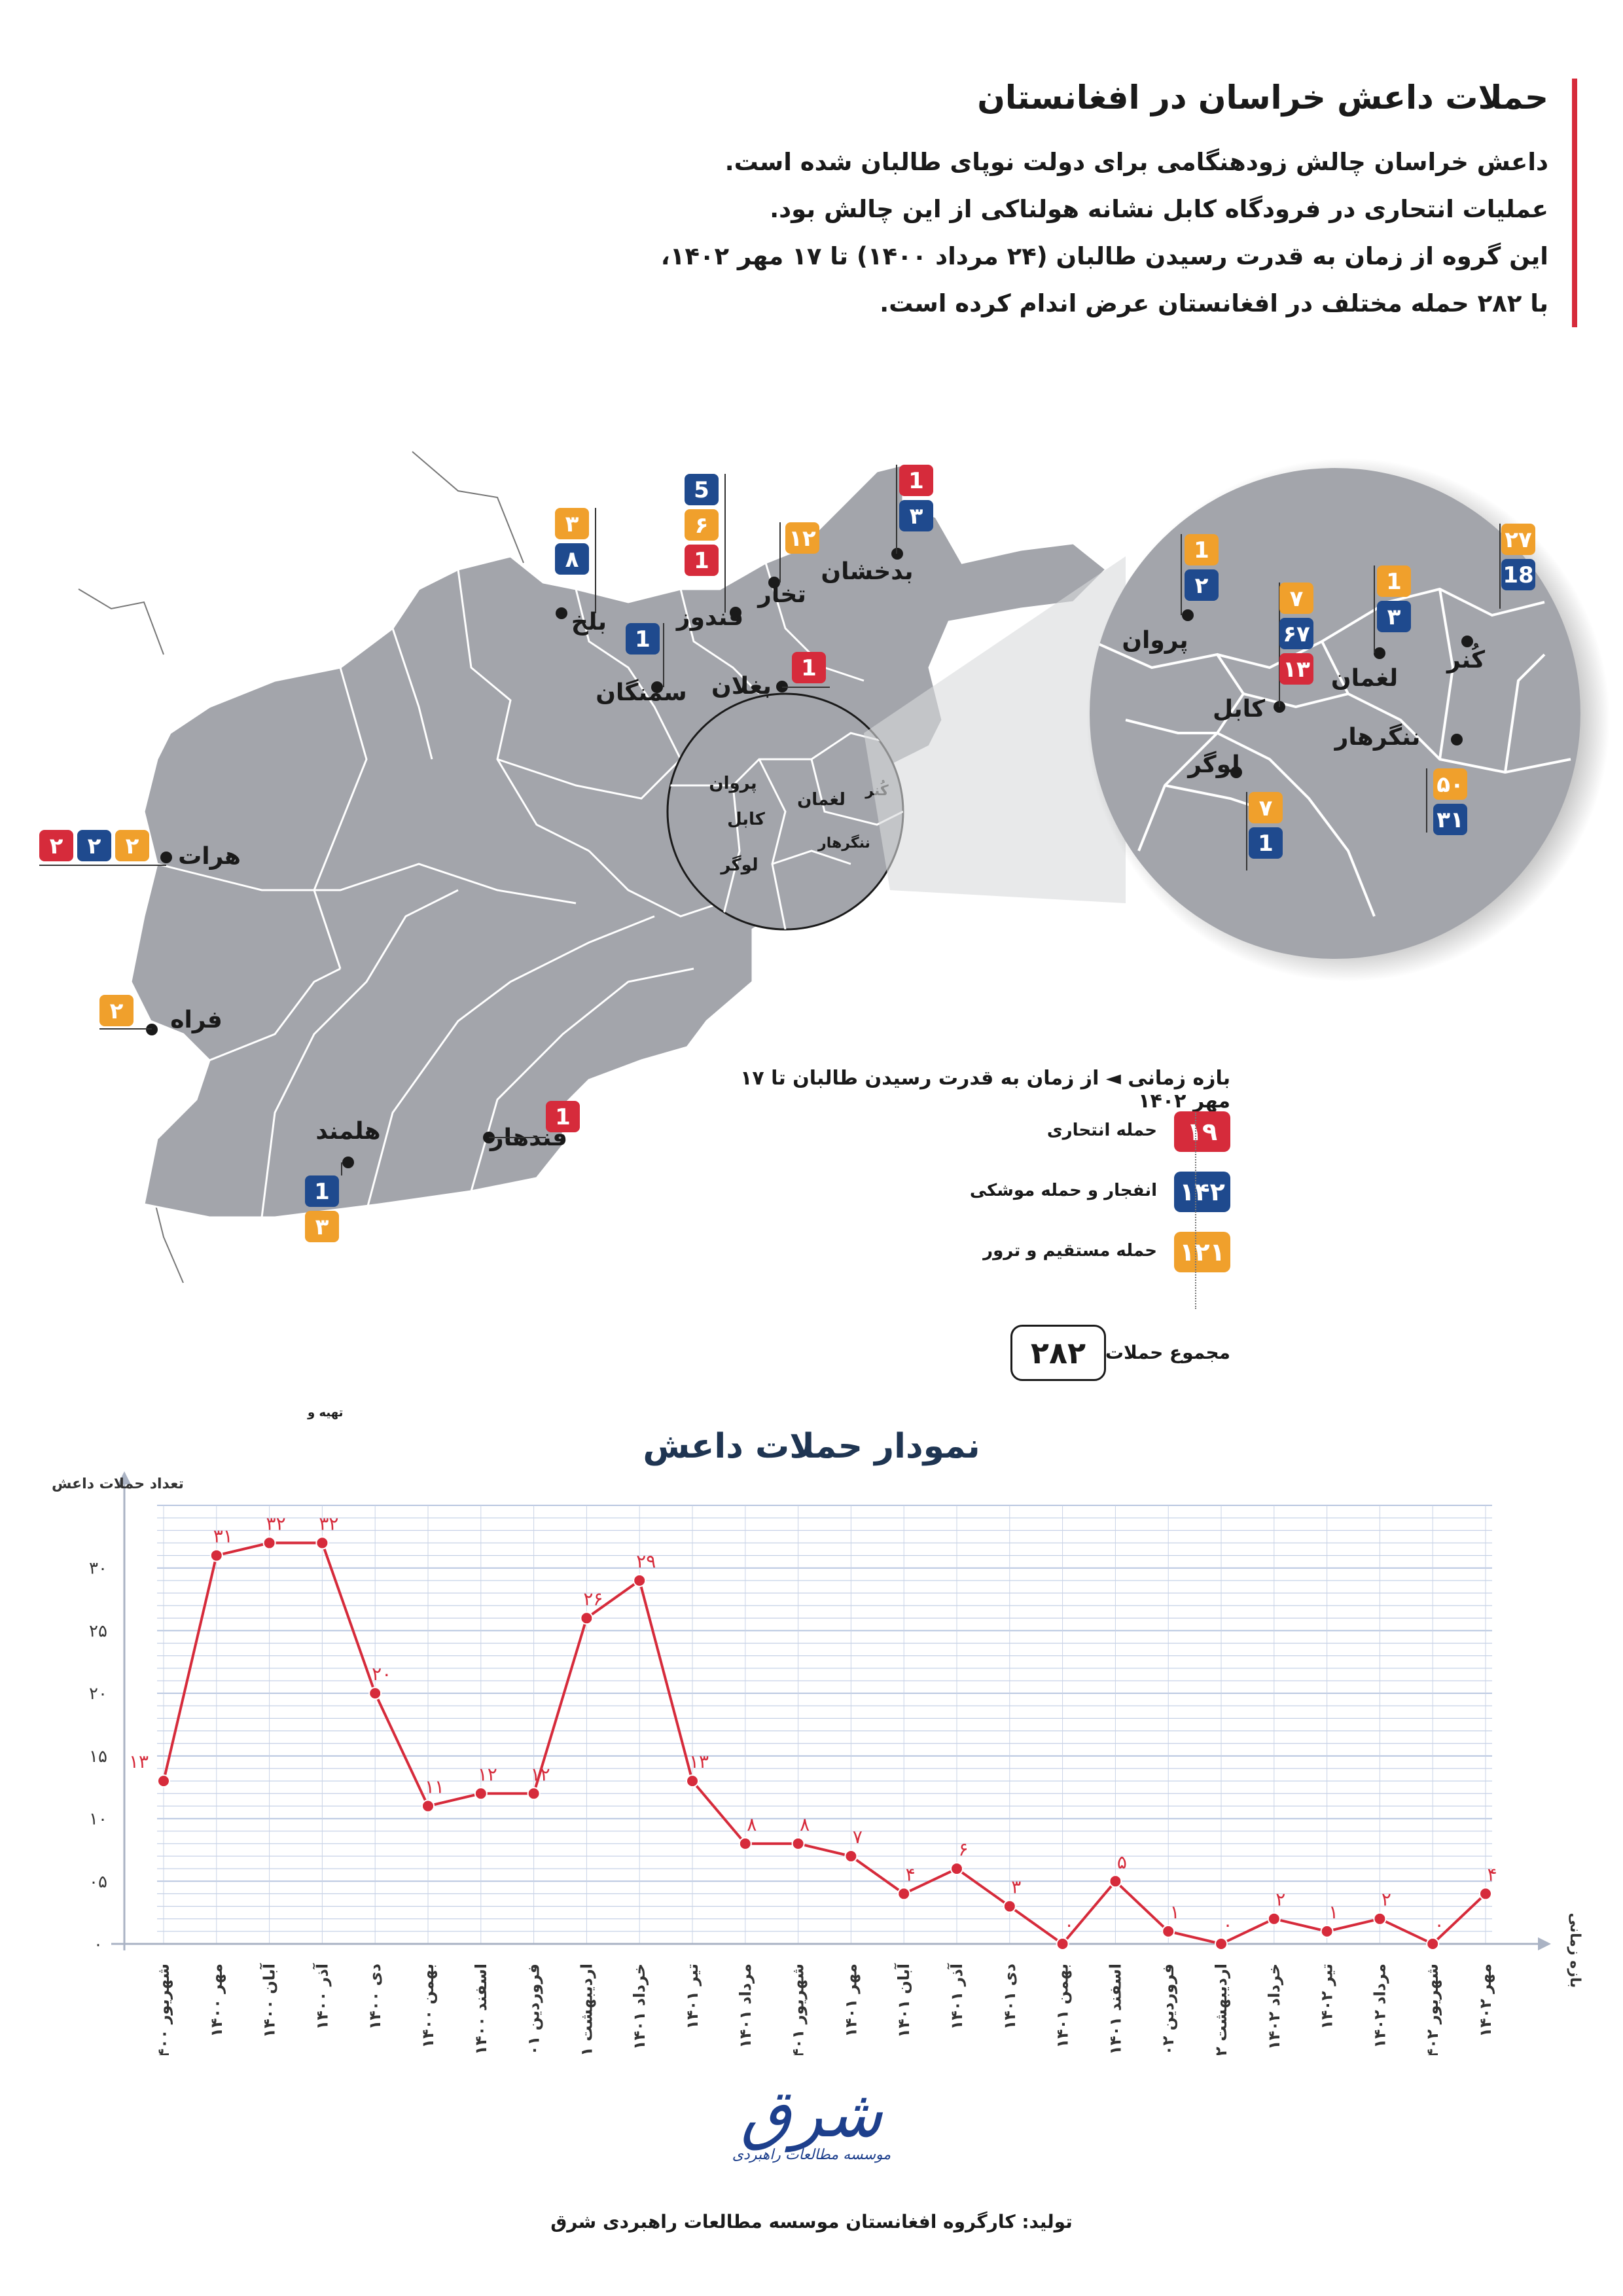 The image size is (1623, 2296). Describe the element at coordinates (825, 1743) in the screenshot. I see `series-line` at that location.